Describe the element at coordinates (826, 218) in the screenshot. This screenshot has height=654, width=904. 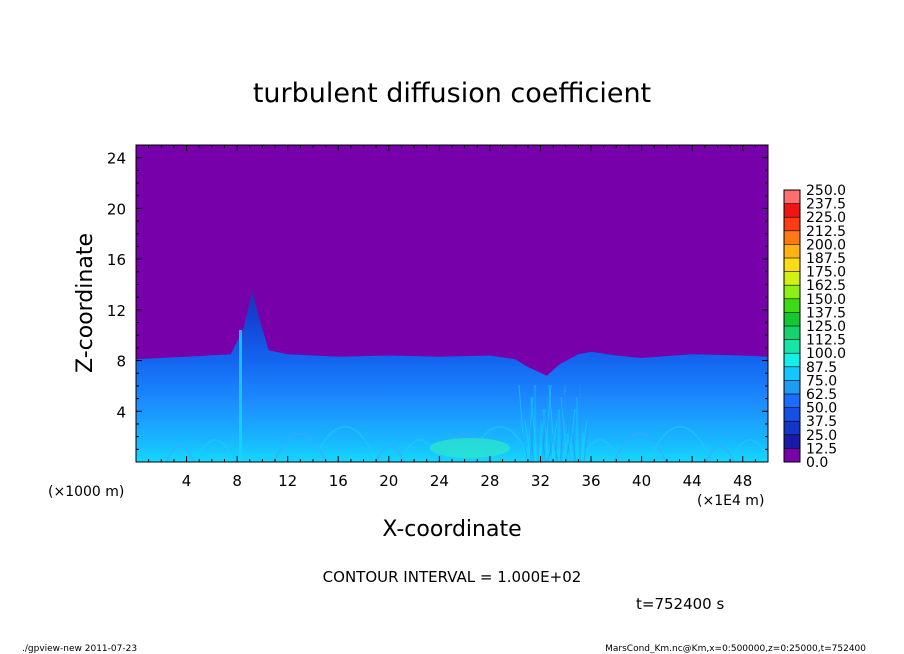
I see `colorbar-label: 225.0` at that location.